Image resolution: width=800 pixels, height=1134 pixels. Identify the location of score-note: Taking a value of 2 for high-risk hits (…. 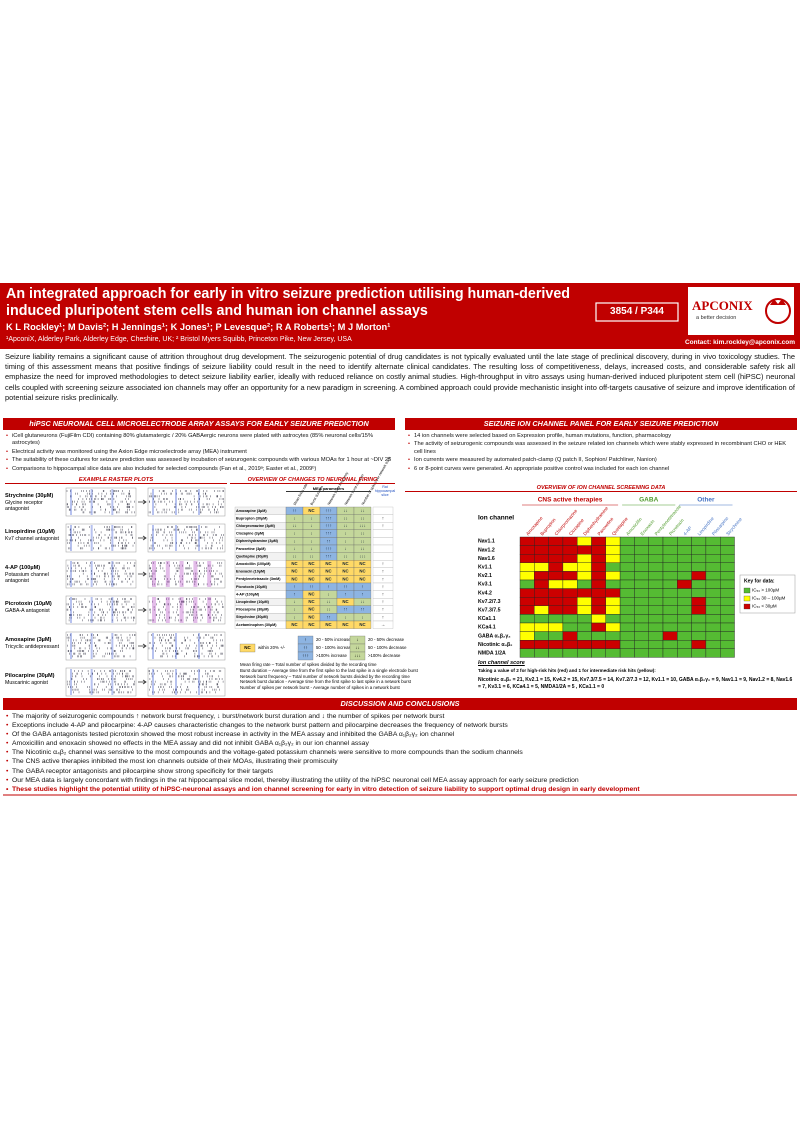
(567, 670).